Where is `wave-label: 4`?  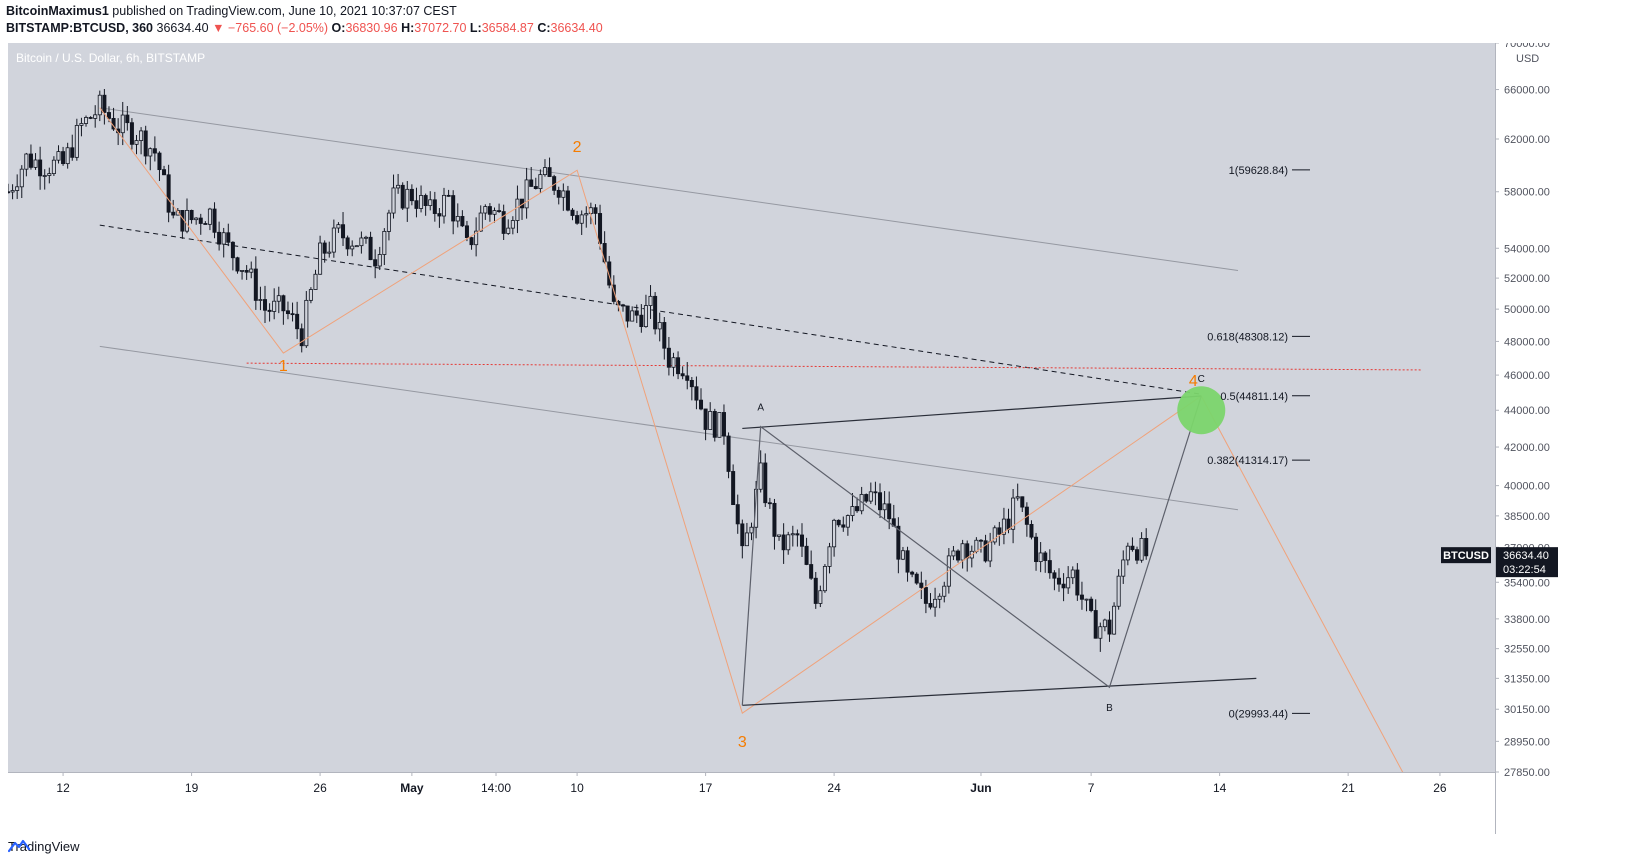 wave-label: 4 is located at coordinates (1193, 381).